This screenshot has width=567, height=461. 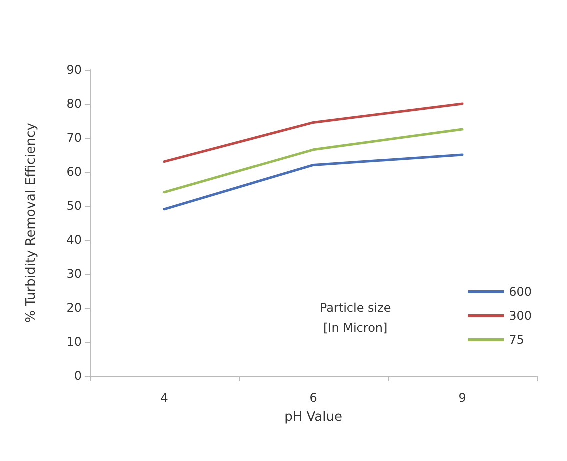 I want to click on y-axis-title: % Turbidity Removal Efficiency, so click(x=31, y=222).